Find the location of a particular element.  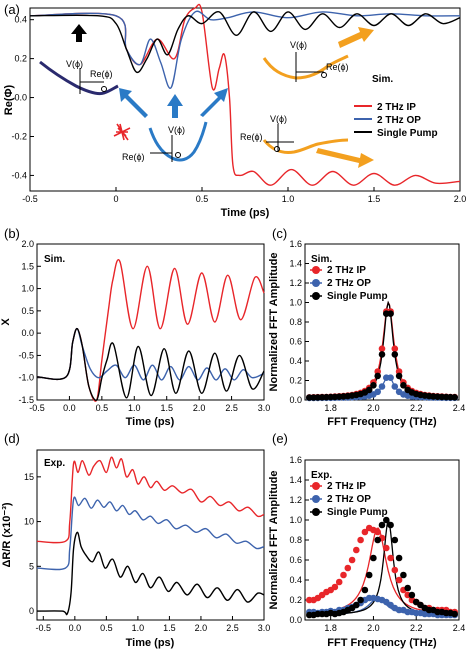

well-ball-lower-right is located at coordinates (277, 149).